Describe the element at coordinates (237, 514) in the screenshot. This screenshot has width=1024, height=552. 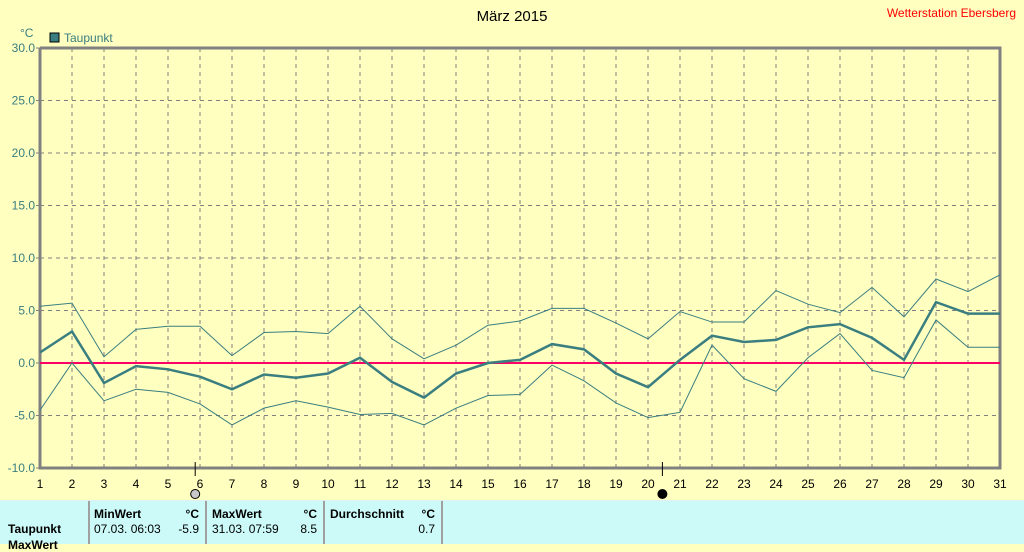
I see `max-header: MaxWert` at that location.